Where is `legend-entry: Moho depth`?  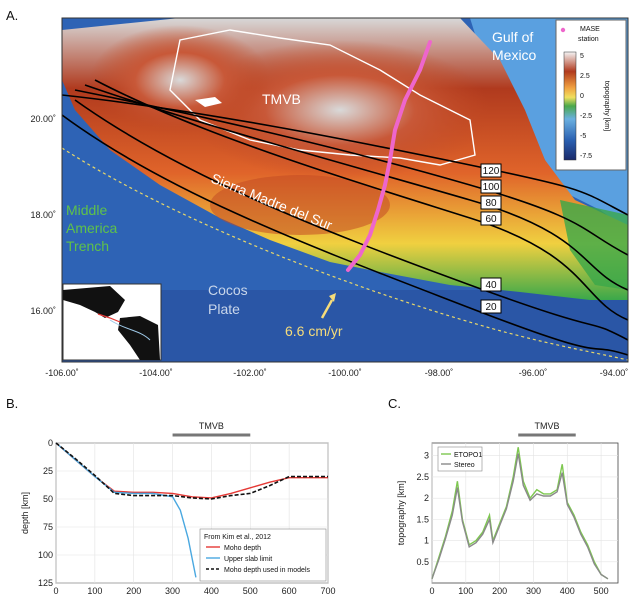
legend-entry: Moho depth is located at coordinates (242, 548).